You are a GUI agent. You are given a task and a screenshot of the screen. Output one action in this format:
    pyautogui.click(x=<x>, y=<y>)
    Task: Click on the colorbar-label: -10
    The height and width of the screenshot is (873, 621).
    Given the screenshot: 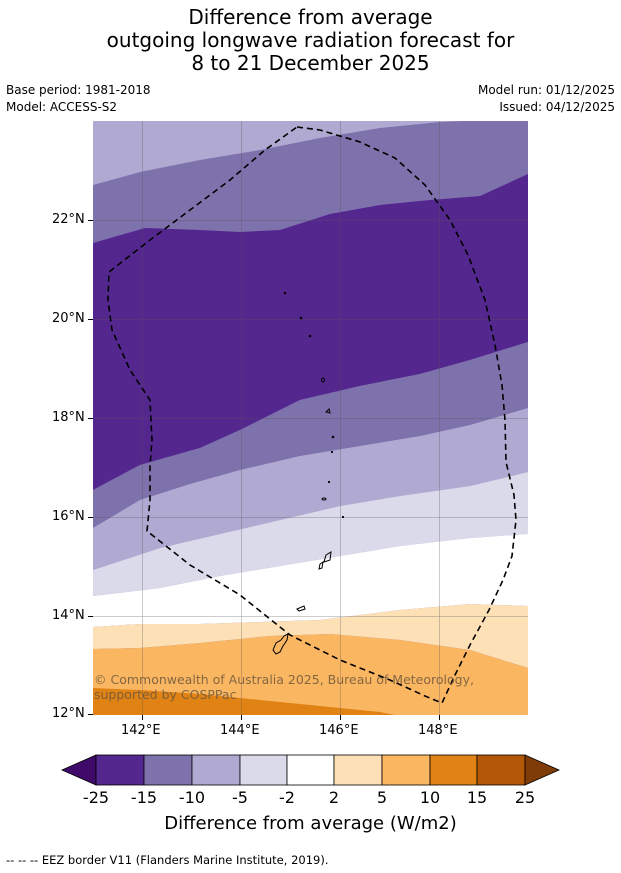 What is the action you would take?
    pyautogui.click(x=192, y=797)
    